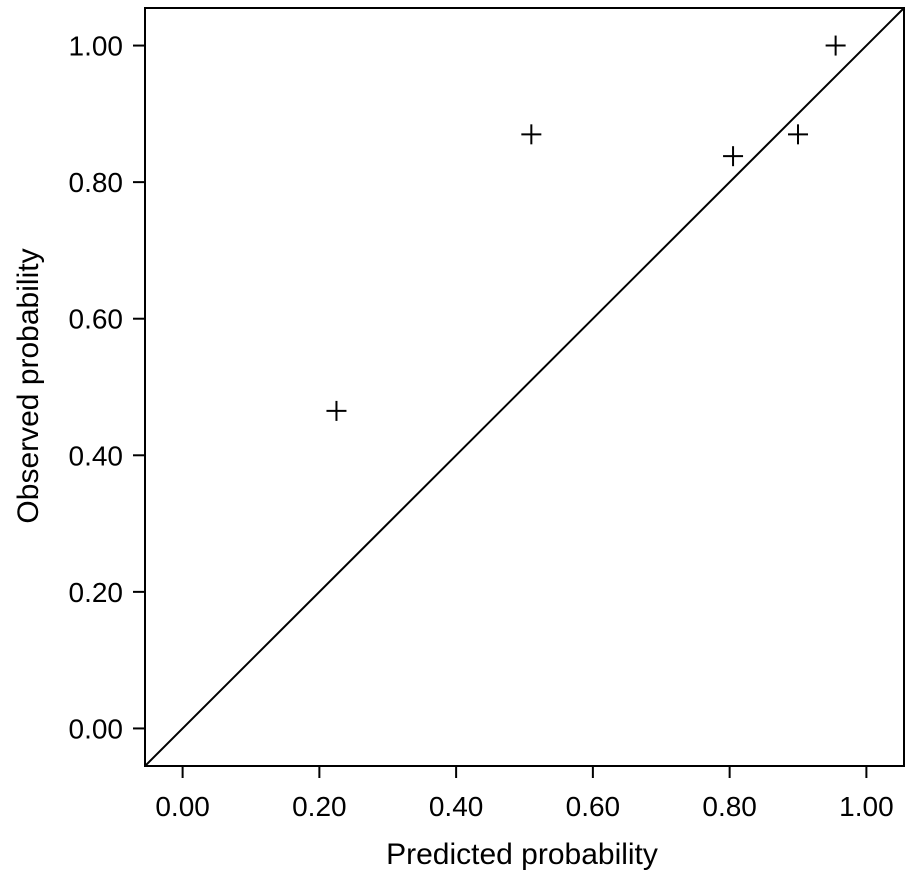  Describe the element at coordinates (96, 455) in the screenshot. I see `y-tick-label: 0.40` at that location.